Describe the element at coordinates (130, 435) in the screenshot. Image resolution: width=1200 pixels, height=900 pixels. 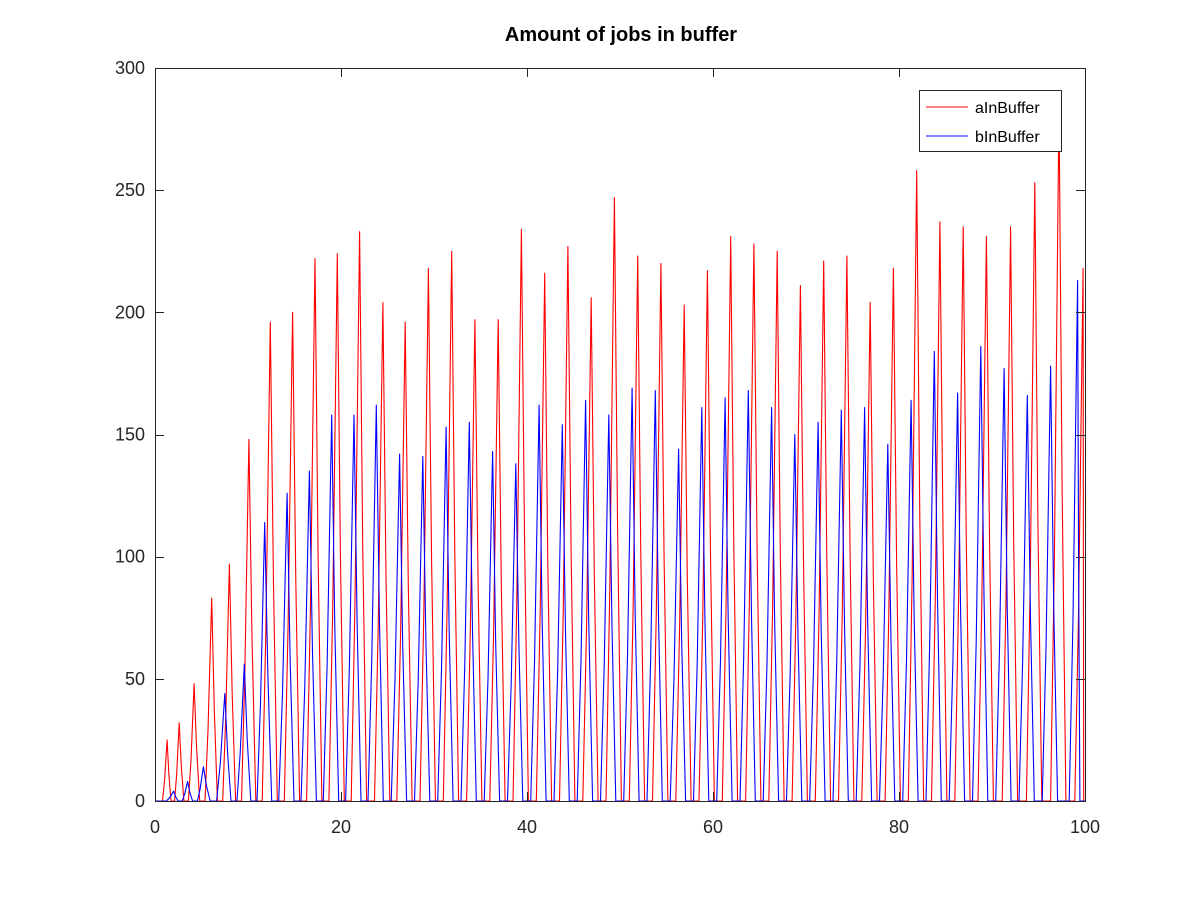
I see `y-tick-label: 150` at that location.